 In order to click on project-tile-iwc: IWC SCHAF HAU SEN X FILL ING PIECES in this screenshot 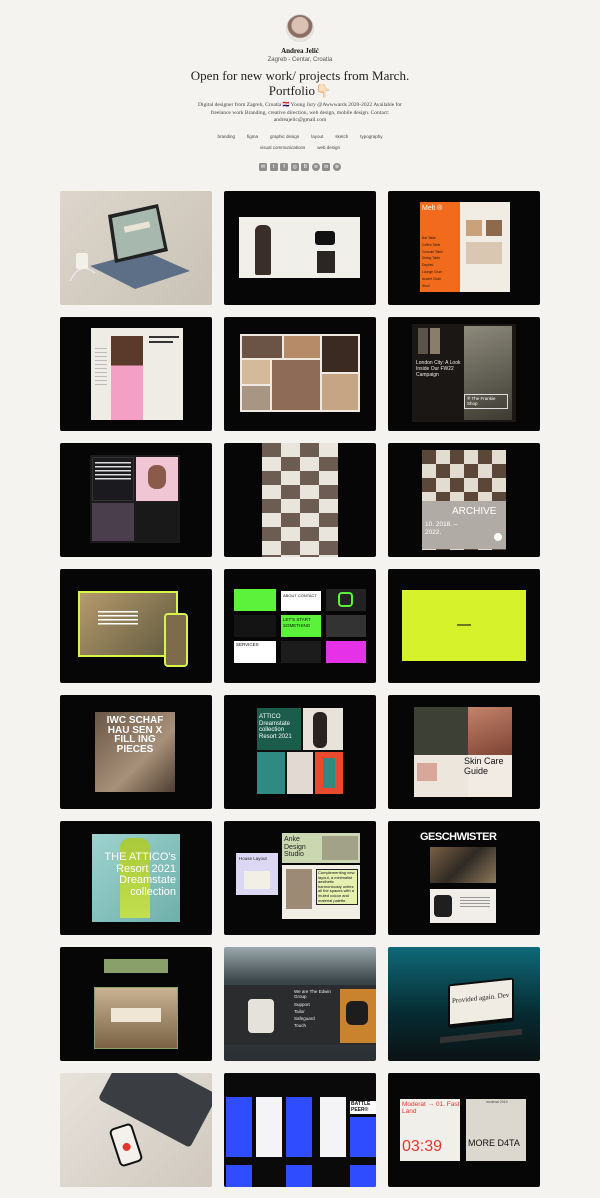, I will do `click(136, 752)`.